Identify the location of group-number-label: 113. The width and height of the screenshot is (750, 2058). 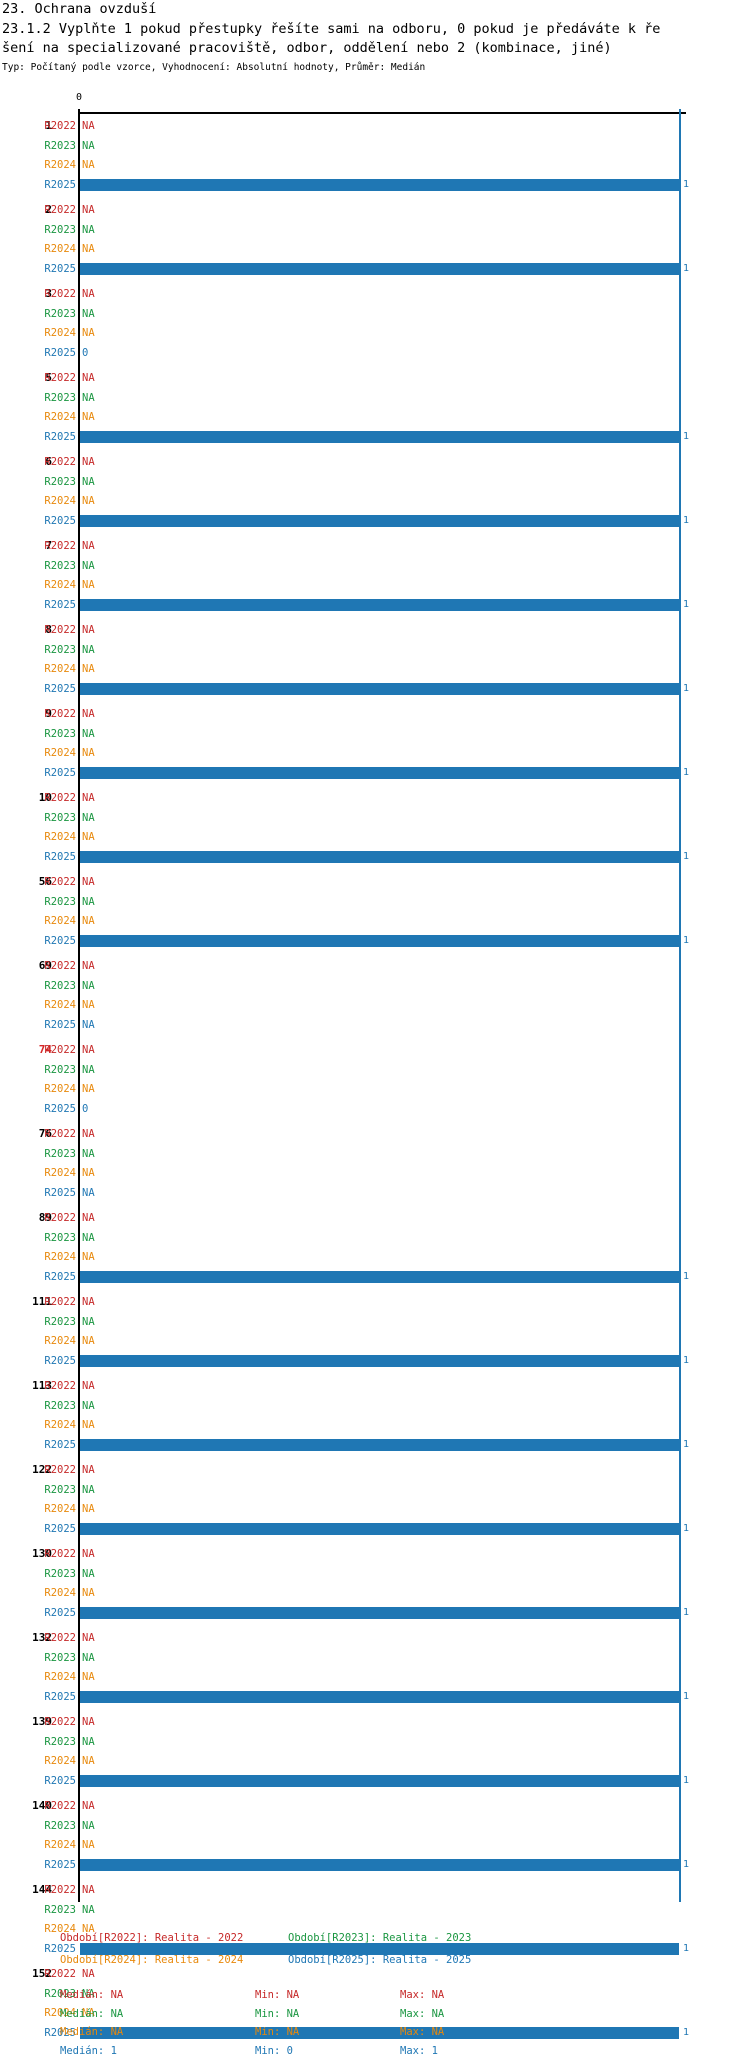
(42, 1385).